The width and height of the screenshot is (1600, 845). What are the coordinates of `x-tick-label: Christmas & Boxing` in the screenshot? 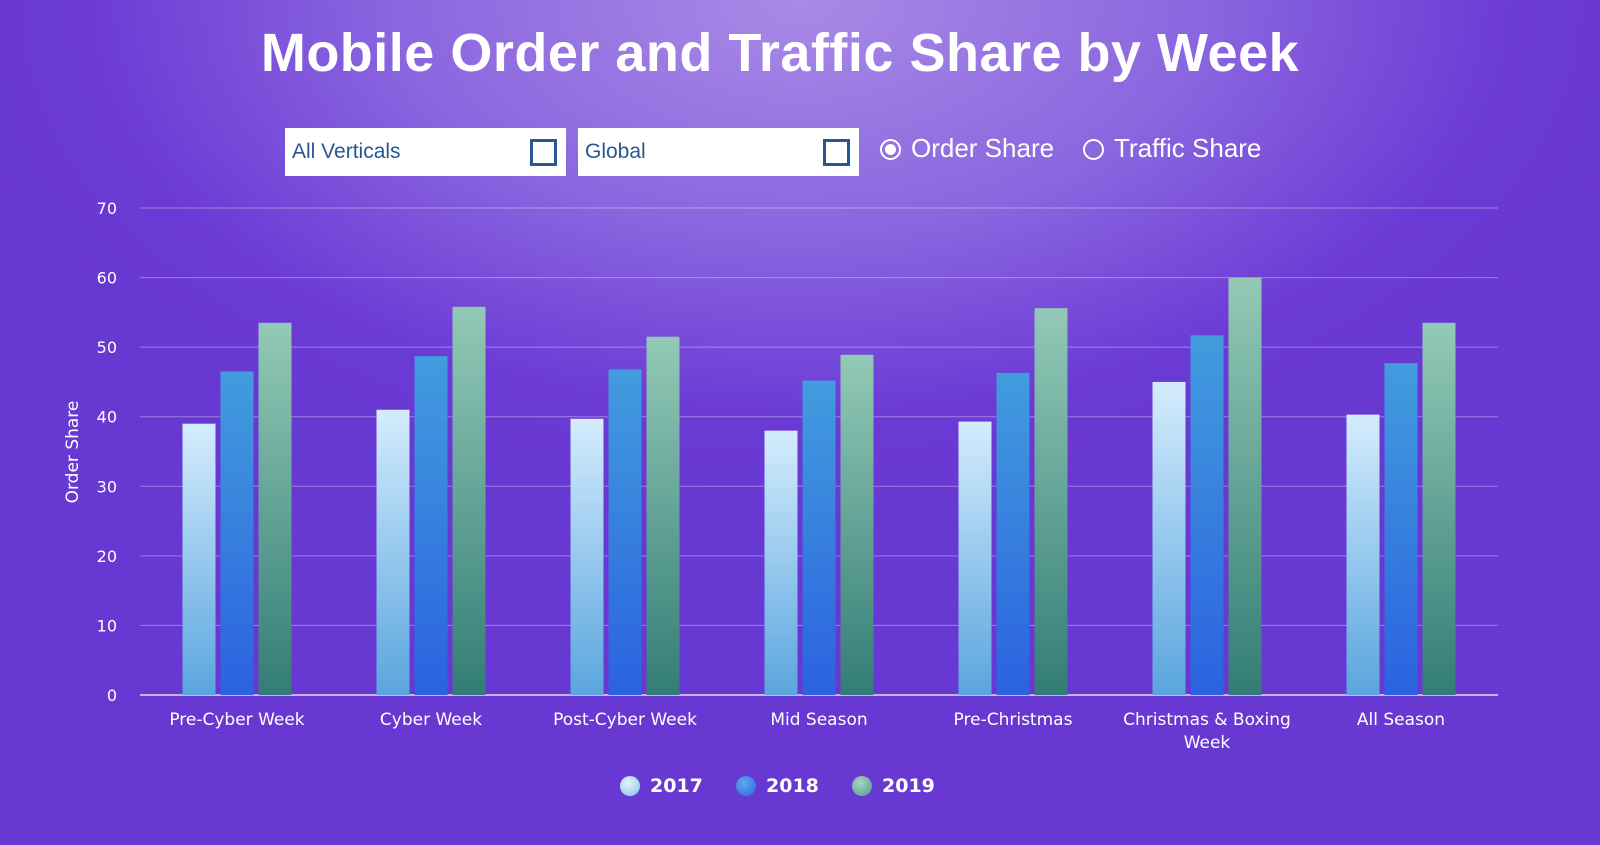 It's located at (1207, 720).